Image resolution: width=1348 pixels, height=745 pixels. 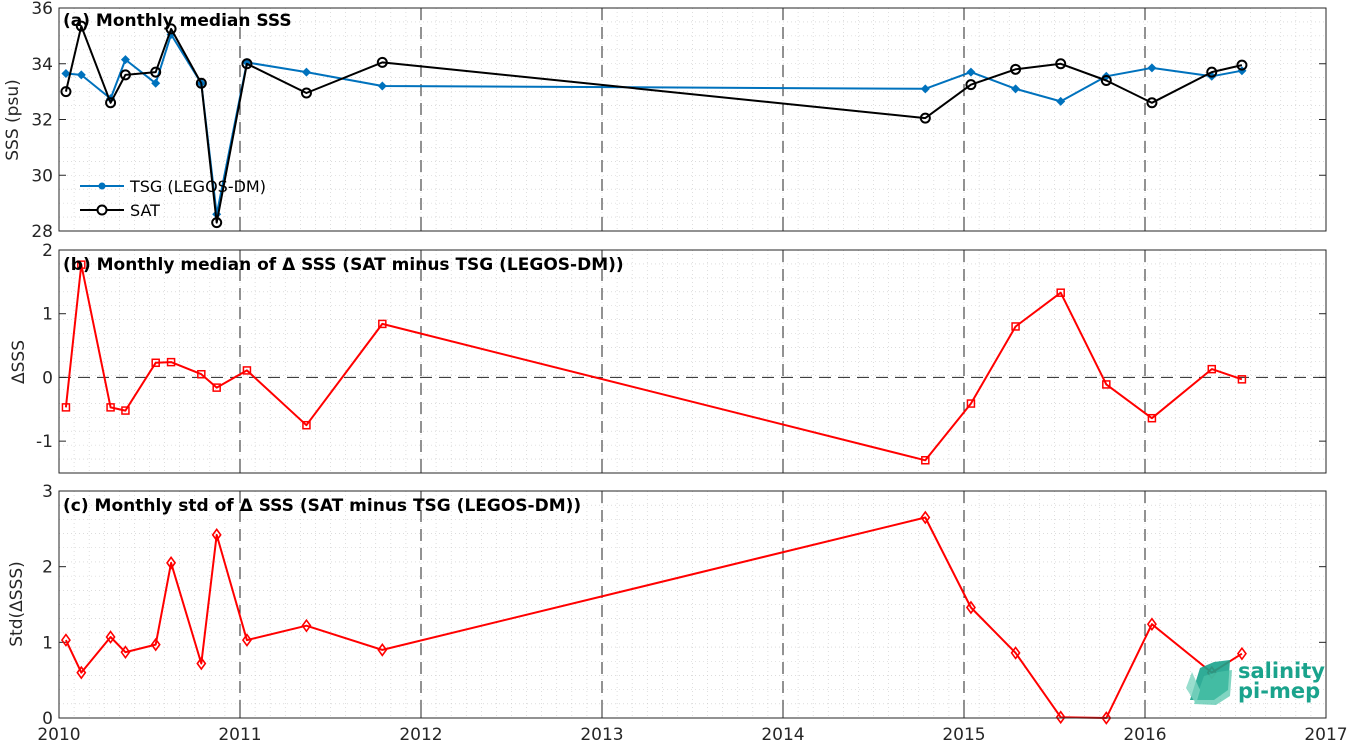 What do you see at coordinates (1279, 691) in the screenshot?
I see `logo-text-line2: pi-mep` at bounding box center [1279, 691].